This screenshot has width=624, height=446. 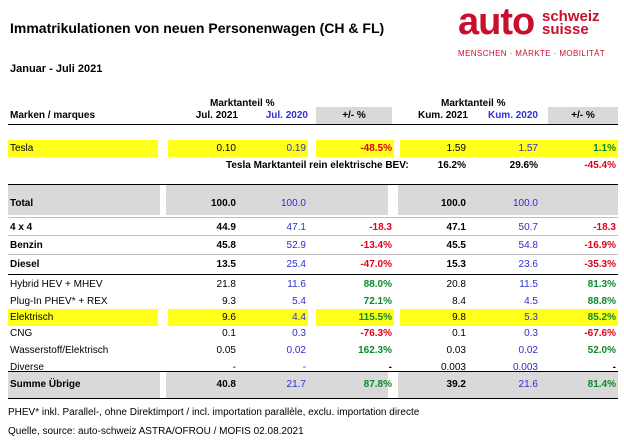 I want to click on cell-kum2021: 47.1, so click(x=456, y=227).